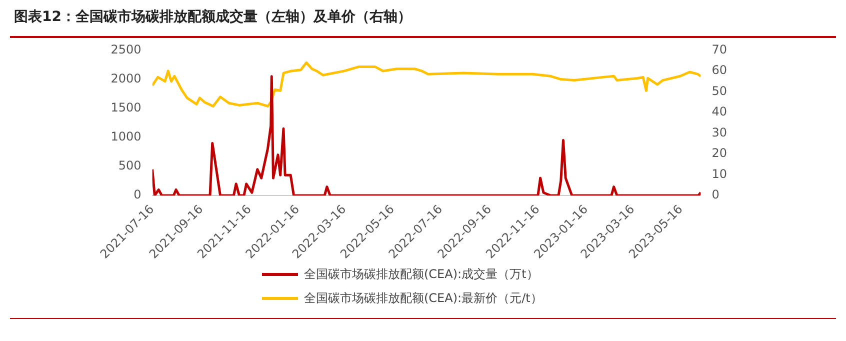  What do you see at coordinates (720, 70) in the screenshot?
I see `y2-tick-label: 60` at bounding box center [720, 70].